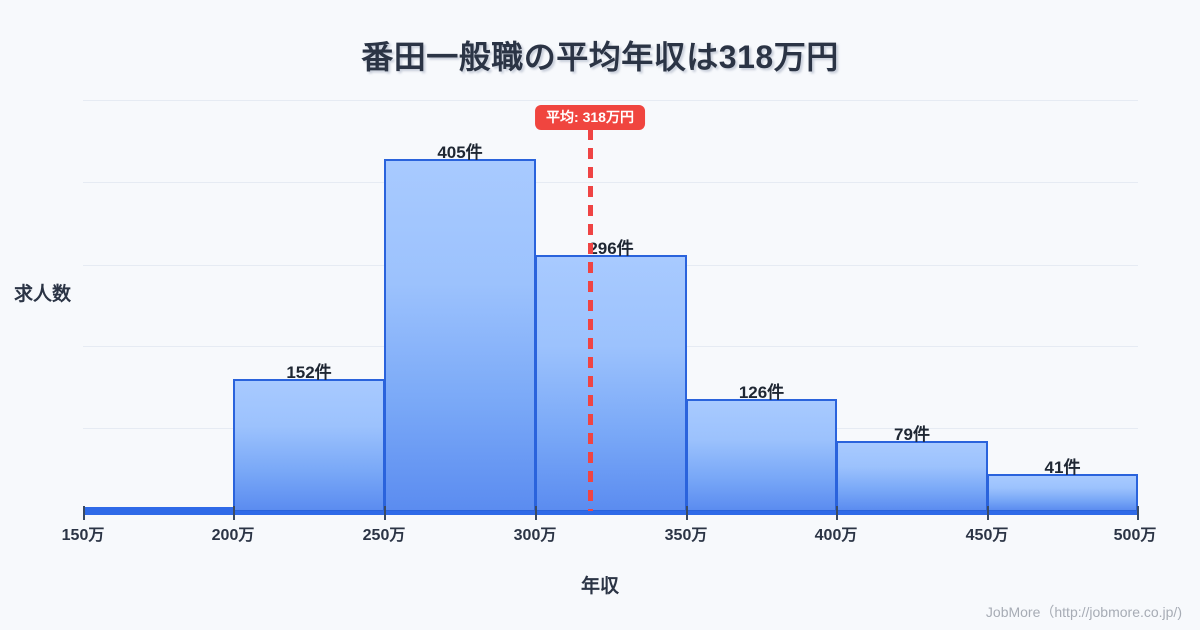 The width and height of the screenshot is (1200, 630). What do you see at coordinates (836, 535) in the screenshot?
I see `x-axis-tick-label: 400万` at bounding box center [836, 535].